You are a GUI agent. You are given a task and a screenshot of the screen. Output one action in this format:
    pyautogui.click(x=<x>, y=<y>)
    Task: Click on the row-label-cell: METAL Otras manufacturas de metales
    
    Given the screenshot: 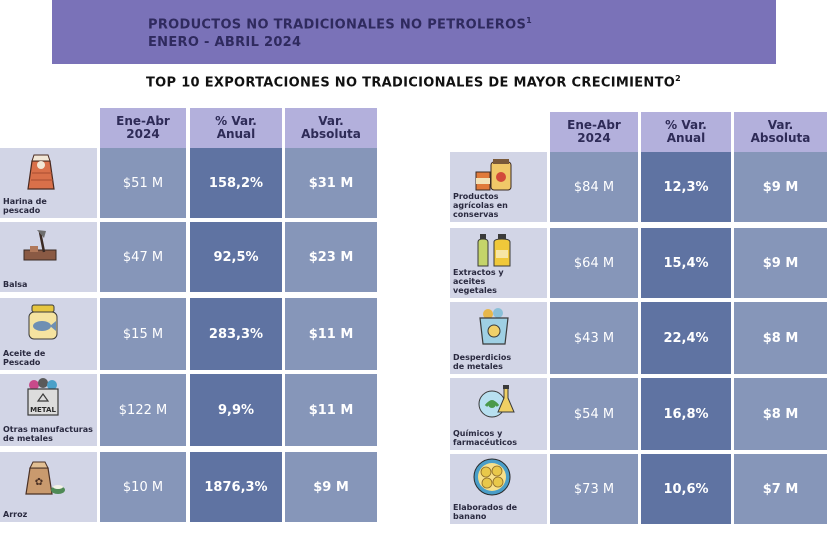 What is the action you would take?
    pyautogui.click(x=48, y=410)
    